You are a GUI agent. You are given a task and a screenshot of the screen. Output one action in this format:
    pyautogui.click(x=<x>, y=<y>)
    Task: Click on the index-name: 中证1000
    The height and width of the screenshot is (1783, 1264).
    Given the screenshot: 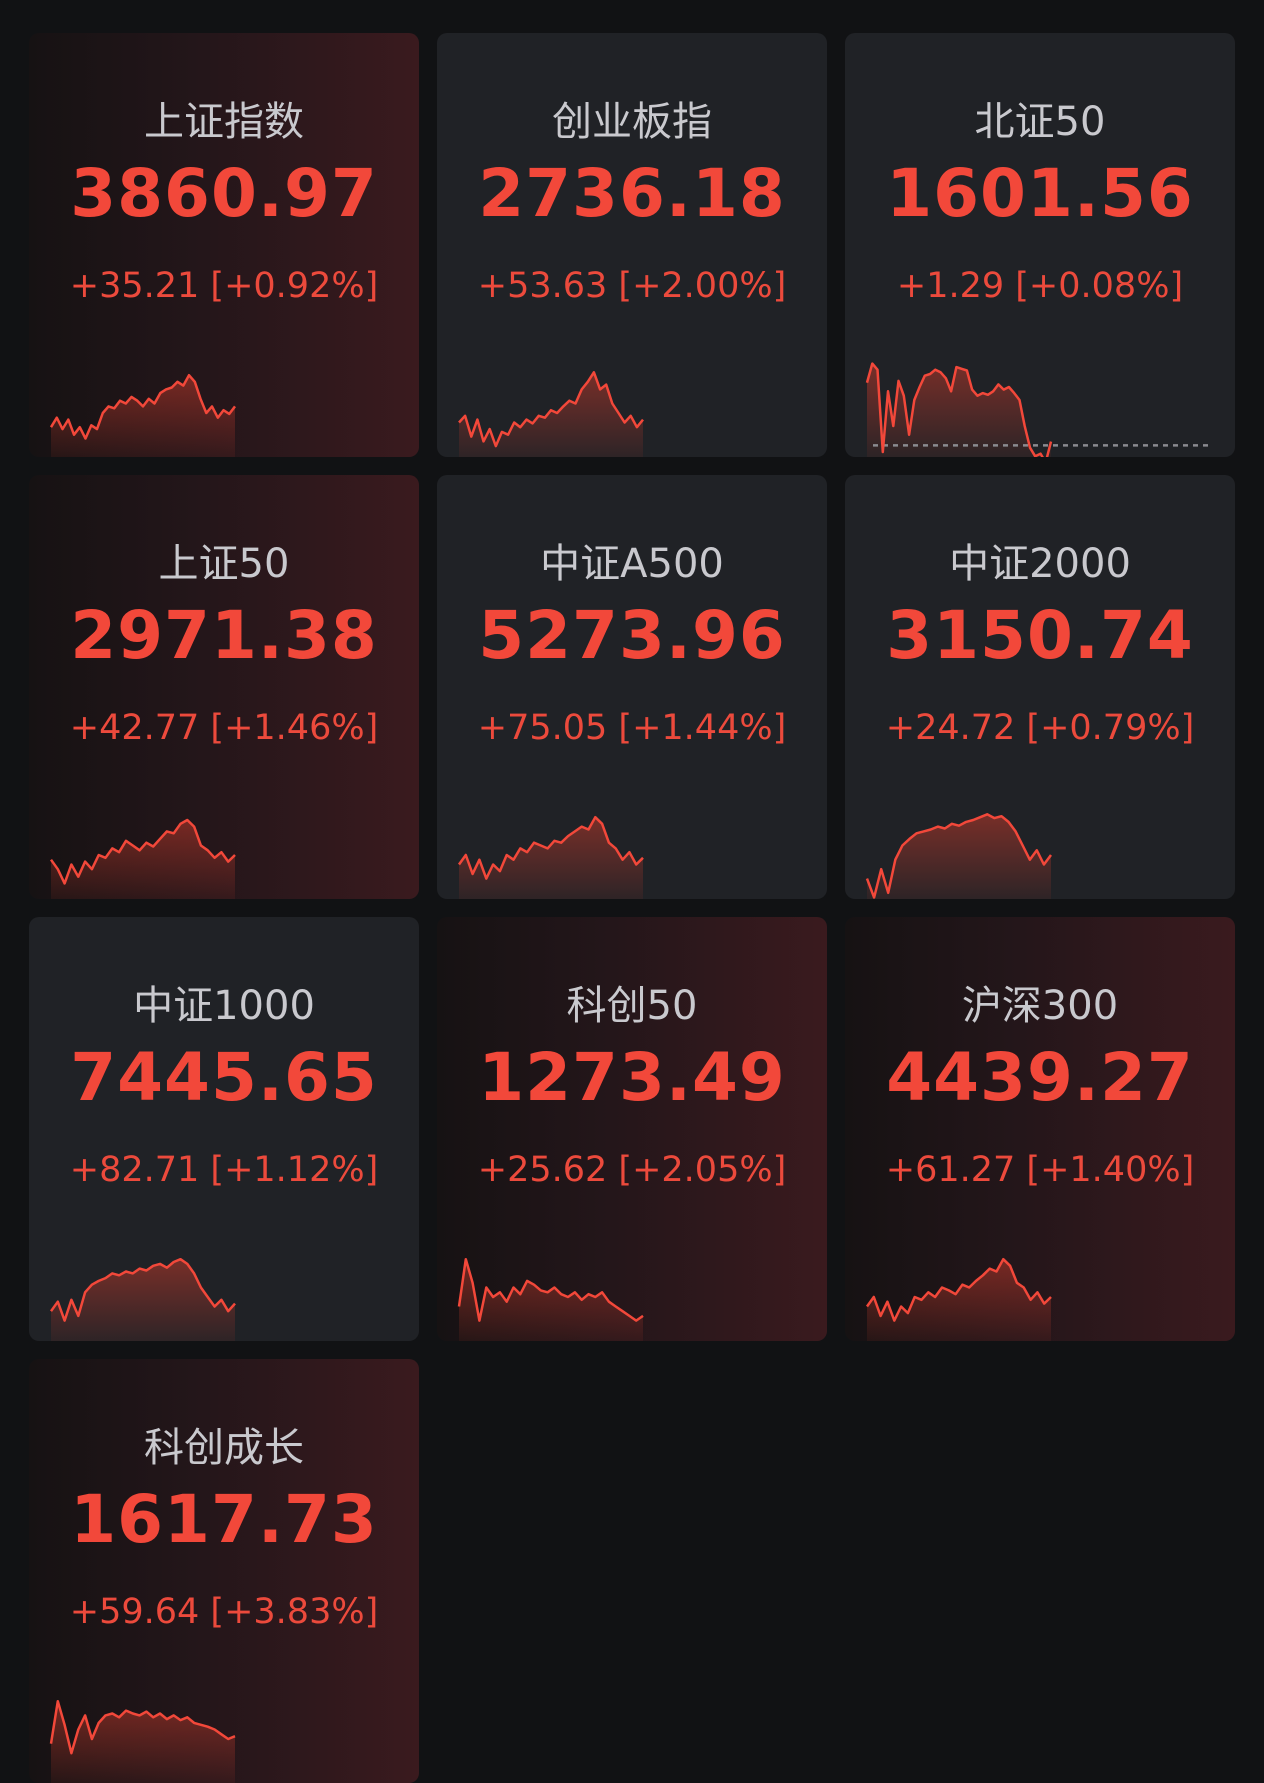 What is the action you would take?
    pyautogui.click(x=224, y=1006)
    